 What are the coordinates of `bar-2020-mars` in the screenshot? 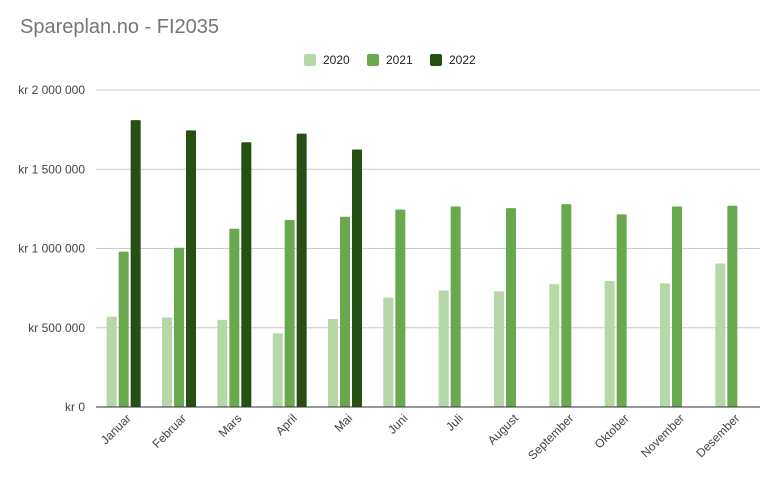 It's located at (222, 363).